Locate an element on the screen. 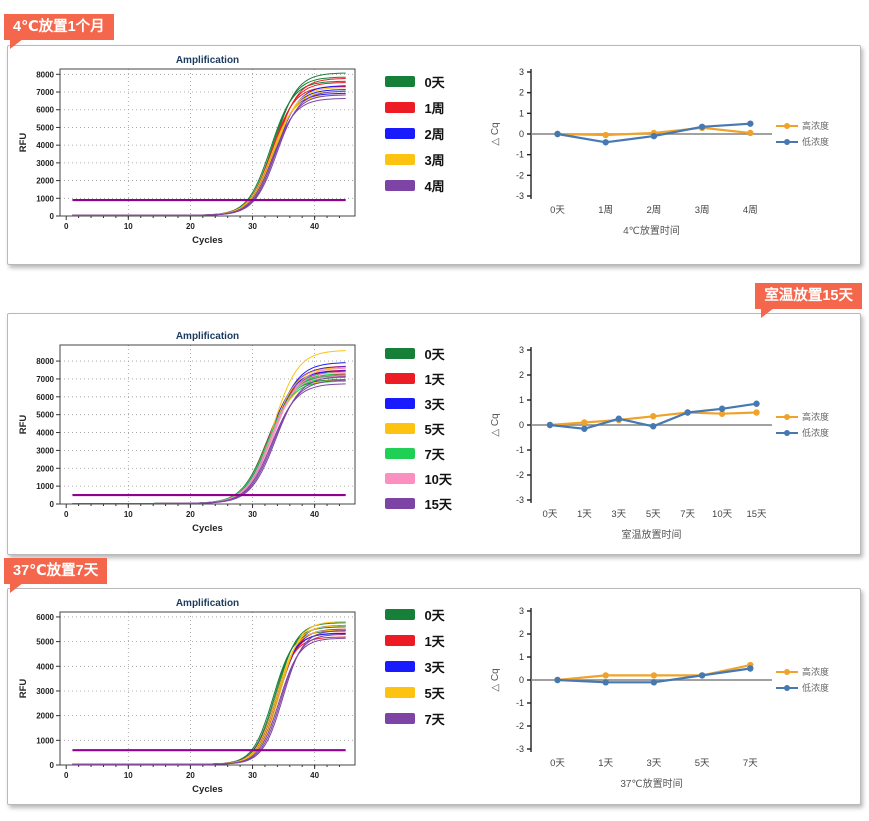 This screenshot has height=821, width=869. svg-text: Cycles is located at coordinates (207, 528).